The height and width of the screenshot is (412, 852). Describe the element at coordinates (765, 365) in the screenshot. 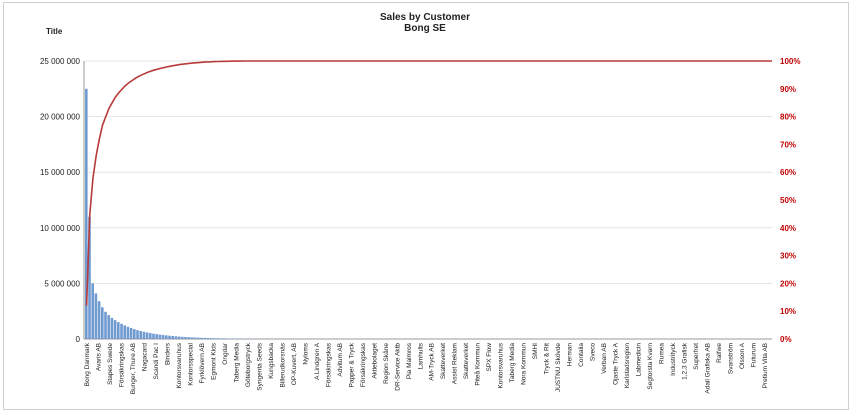

I see `x-tick-label: Pretium Vita AB` at that location.